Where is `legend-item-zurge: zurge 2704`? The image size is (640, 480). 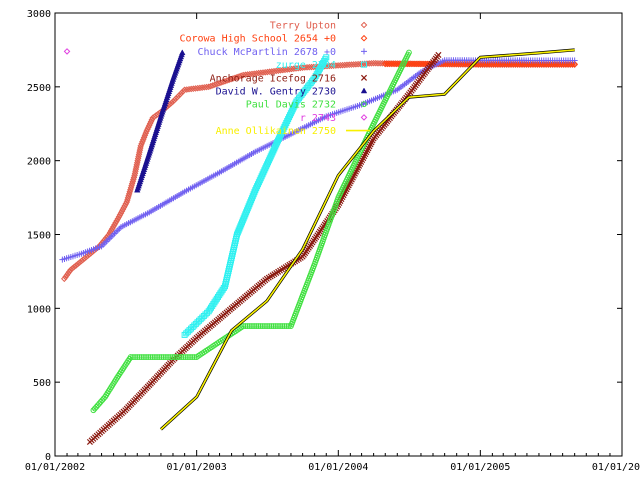 legend-item-zurge: zurge 2704 is located at coordinates (321, 65).